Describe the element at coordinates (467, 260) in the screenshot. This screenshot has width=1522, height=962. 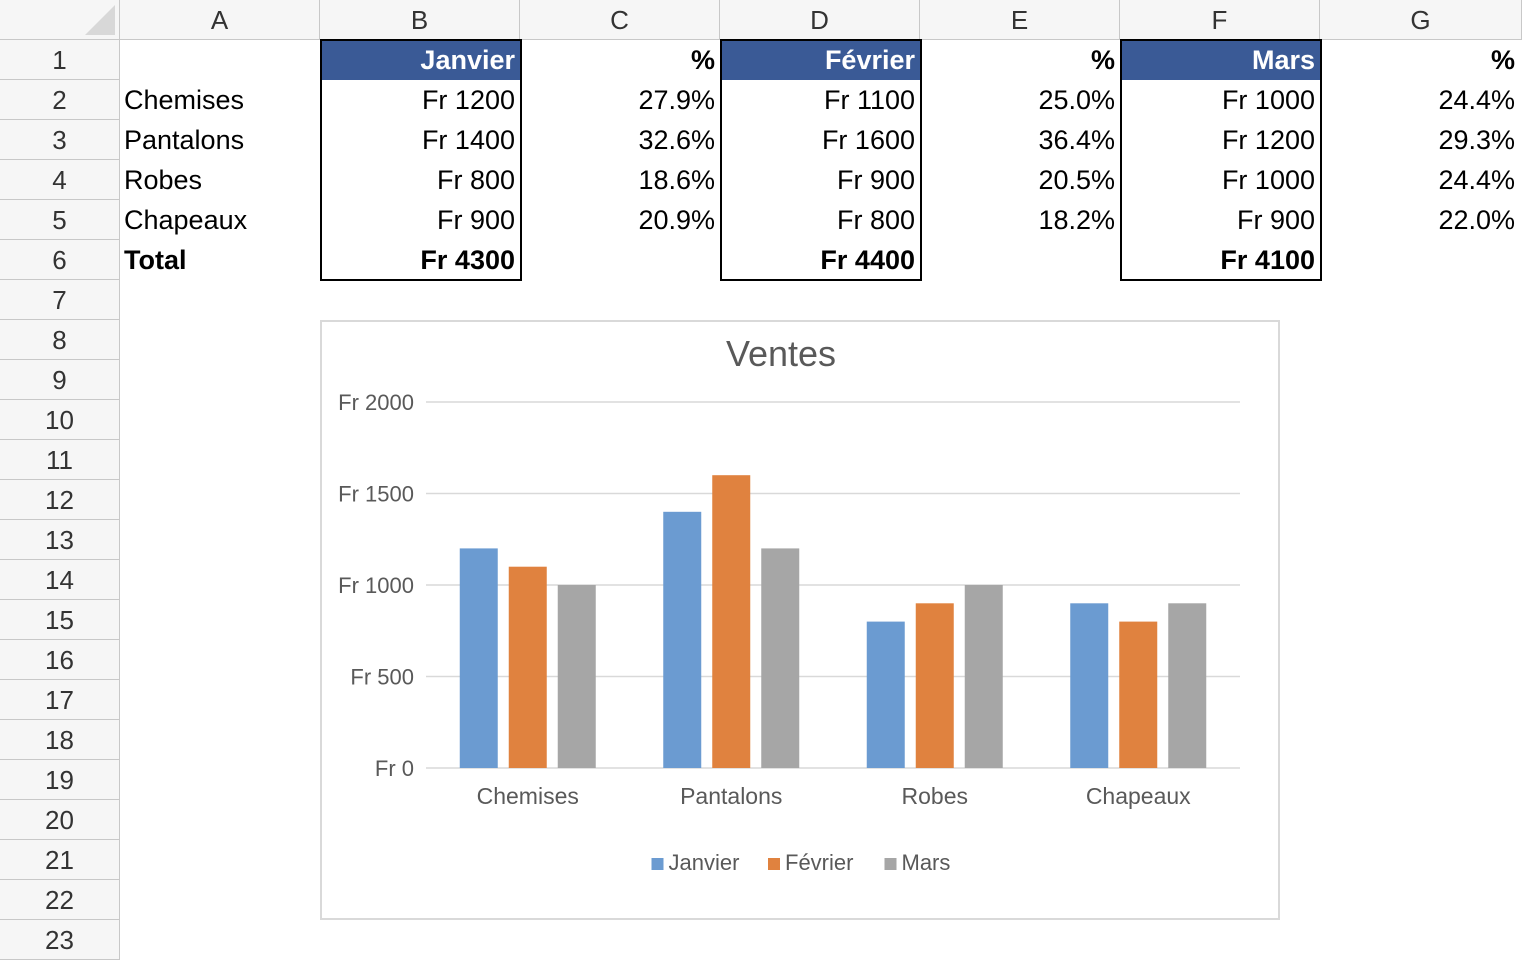
I see `total-value-cell: Fr 4300` at that location.